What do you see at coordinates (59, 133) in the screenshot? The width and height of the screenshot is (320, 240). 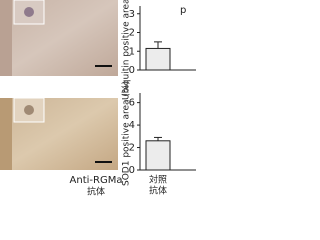 I see `micrograph-bottom` at bounding box center [59, 133].